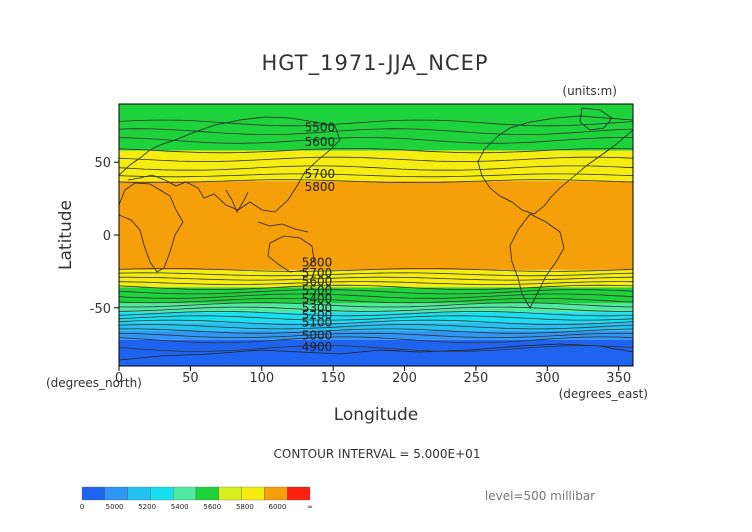  I want to click on x-tick-label-6: 300, so click(547, 378).